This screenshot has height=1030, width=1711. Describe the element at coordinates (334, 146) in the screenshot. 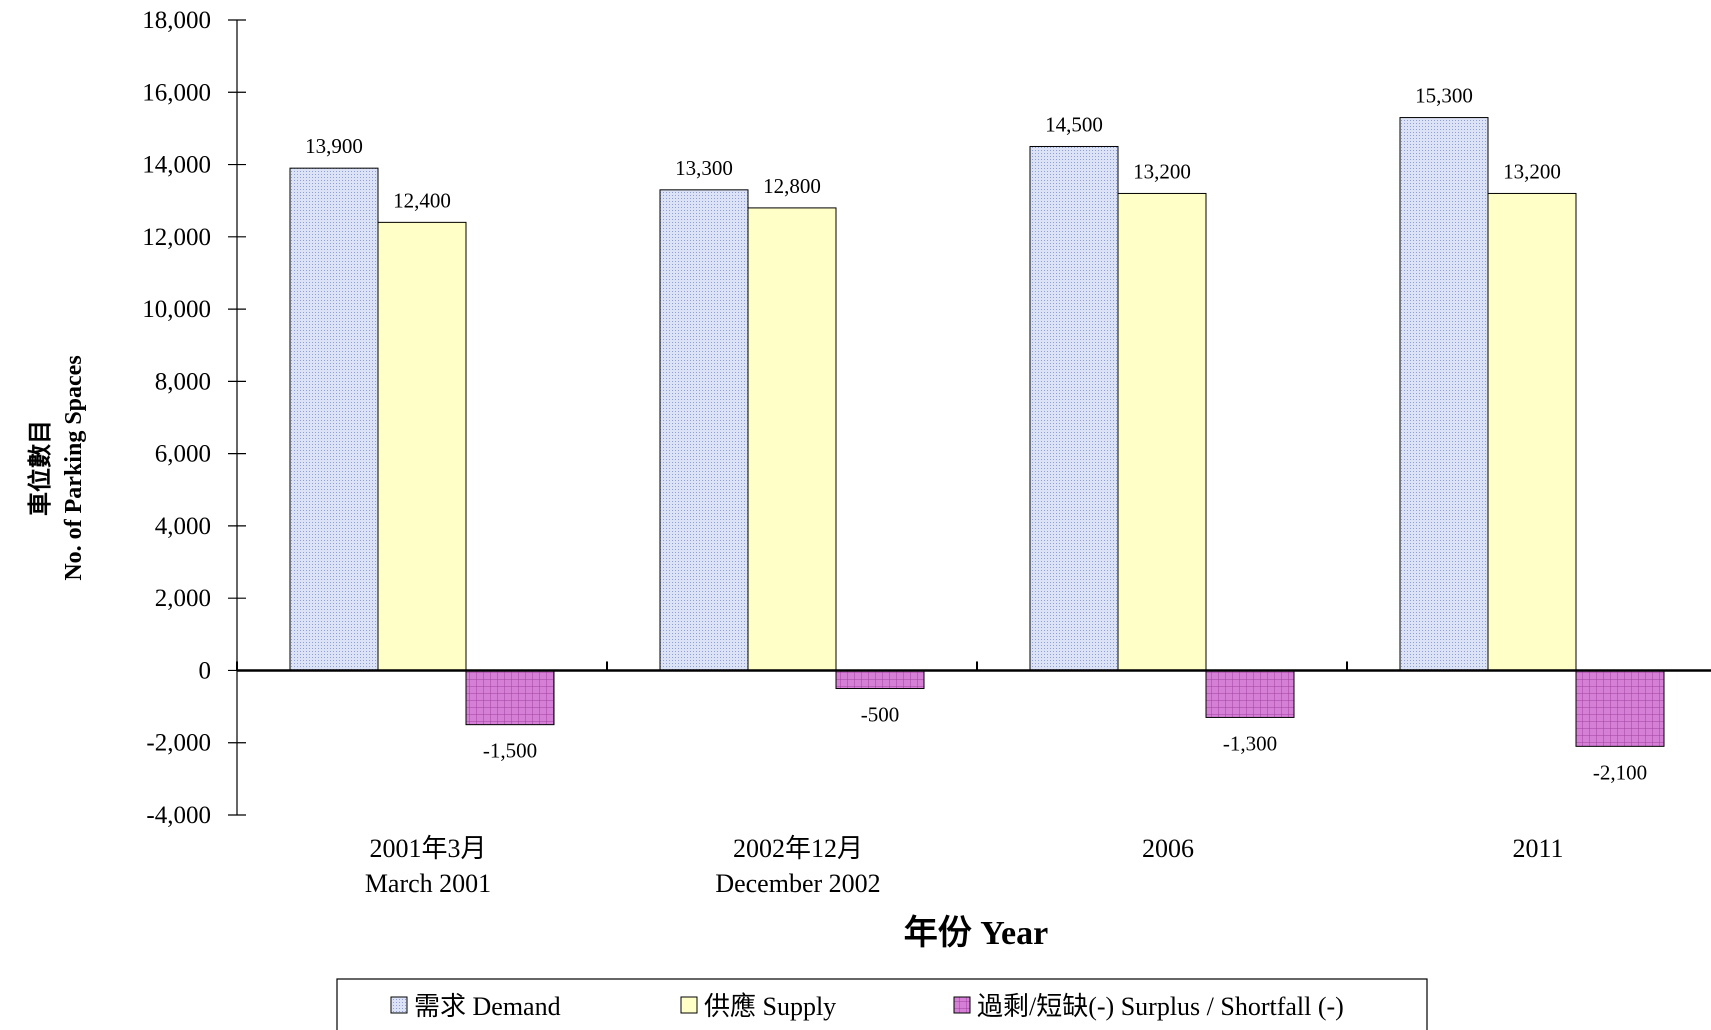

I see `data-label-demand: 13,900` at that location.